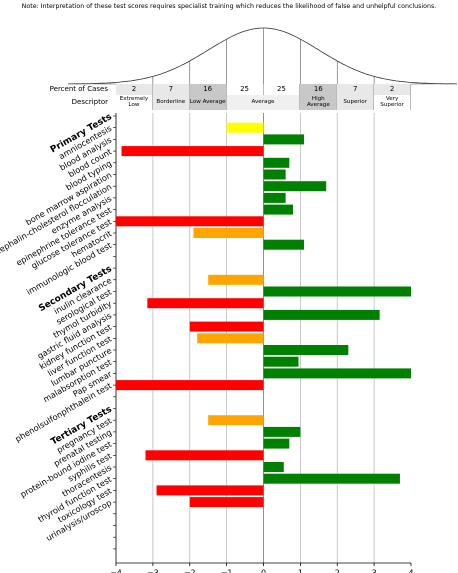  What do you see at coordinates (374, 571) in the screenshot?
I see `x-tick-label: 3` at bounding box center [374, 571].